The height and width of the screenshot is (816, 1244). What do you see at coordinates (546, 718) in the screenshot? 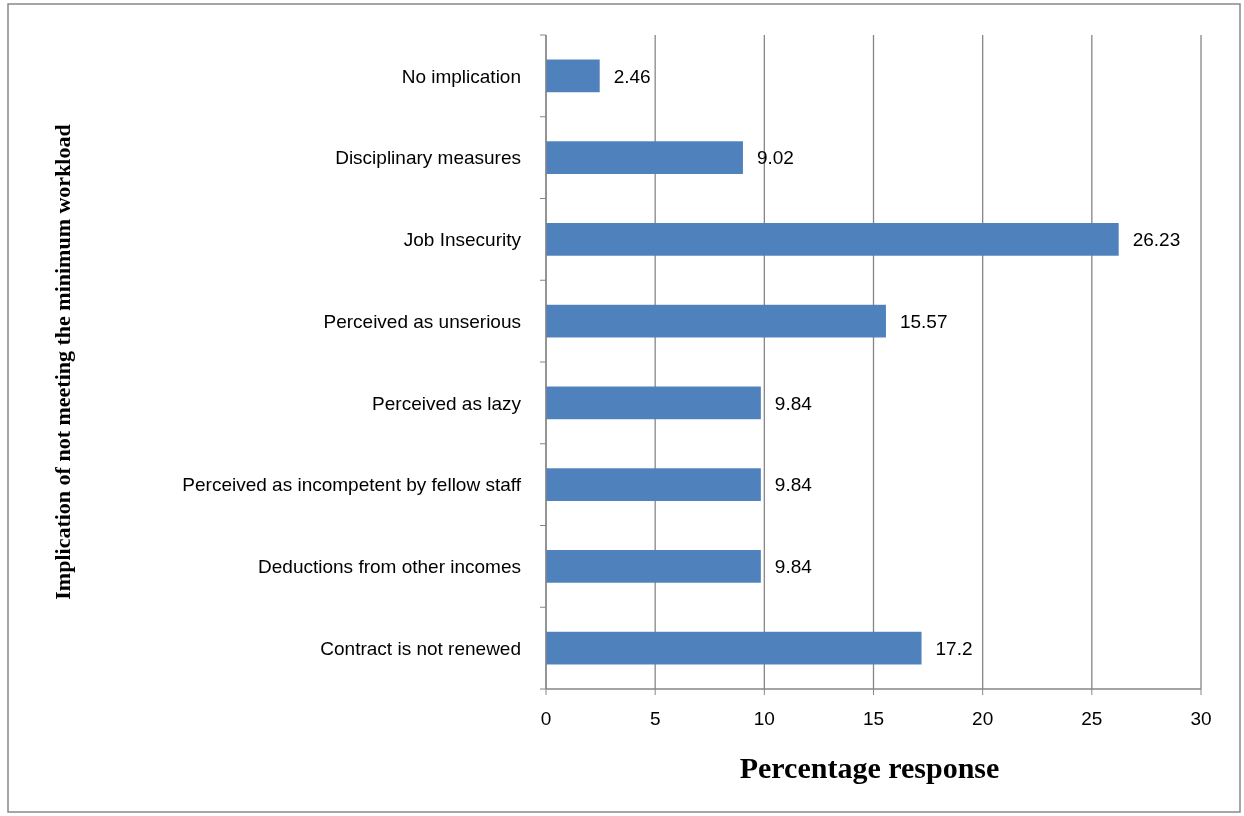
I see `x-tick-label: 0` at bounding box center [546, 718].